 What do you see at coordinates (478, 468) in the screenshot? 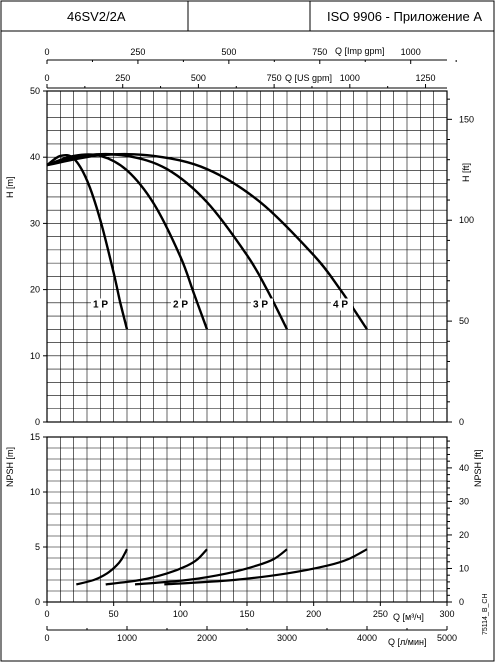
I see `npsh-ft-label: NPSH [ft]` at bounding box center [478, 468].